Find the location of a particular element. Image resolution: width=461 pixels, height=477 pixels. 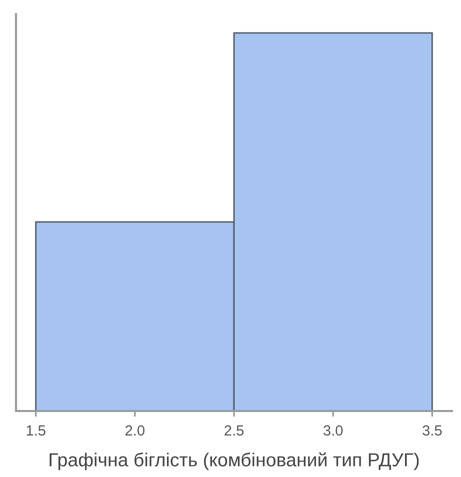

x-tick-label: 2.5 is located at coordinates (234, 430).